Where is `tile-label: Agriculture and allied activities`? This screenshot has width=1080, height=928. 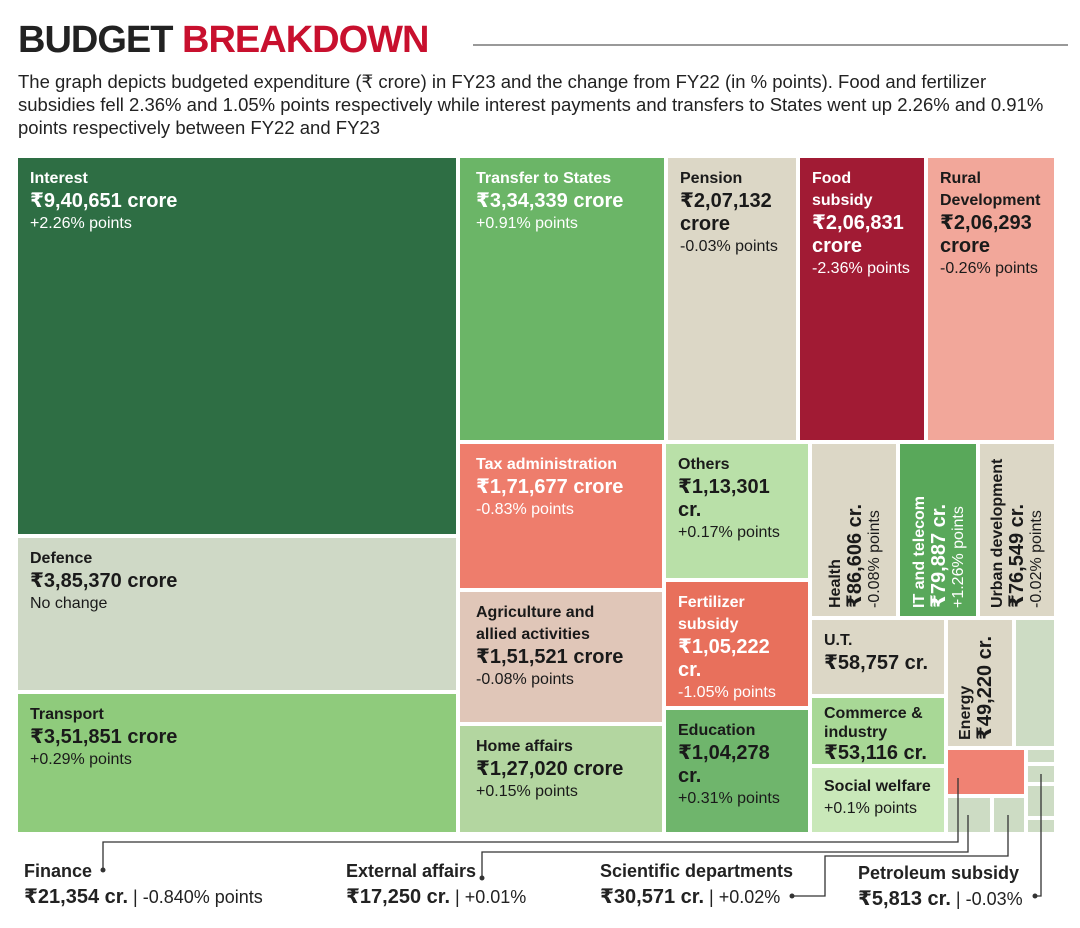 tile-label: Agriculture and allied activities is located at coordinates (535, 623).